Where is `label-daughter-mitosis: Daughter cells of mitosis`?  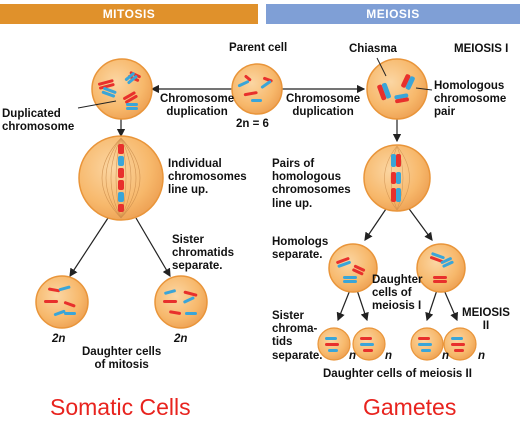 label-daughter-mitosis: Daughter cells of mitosis is located at coordinates (122, 359).